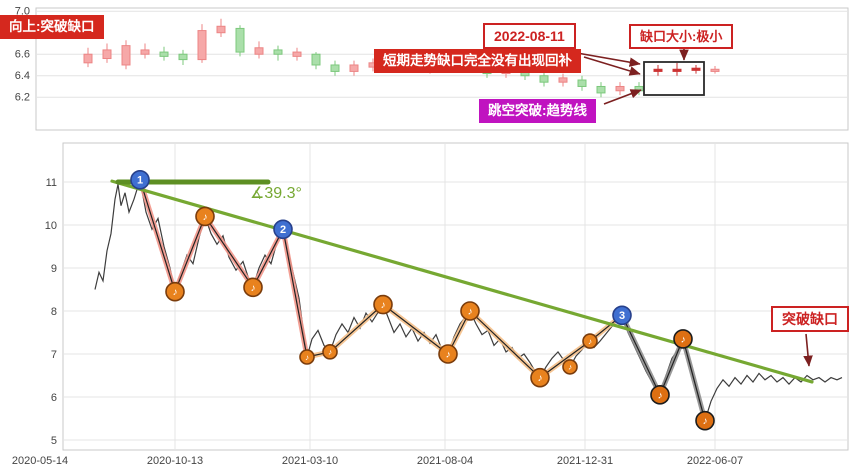 Image resolution: width=851 pixels, height=472 pixels. Describe the element at coordinates (51, 226) in the screenshot. I see `y-tick-label: 10` at that location.